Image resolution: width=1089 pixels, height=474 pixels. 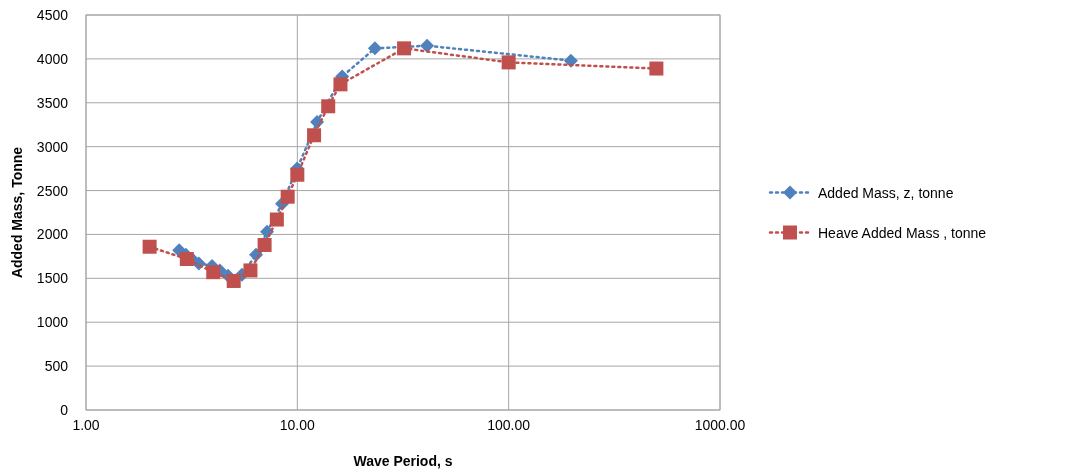 I want to click on y-axis-title: Added Mass, Tonne, so click(x=17, y=212).